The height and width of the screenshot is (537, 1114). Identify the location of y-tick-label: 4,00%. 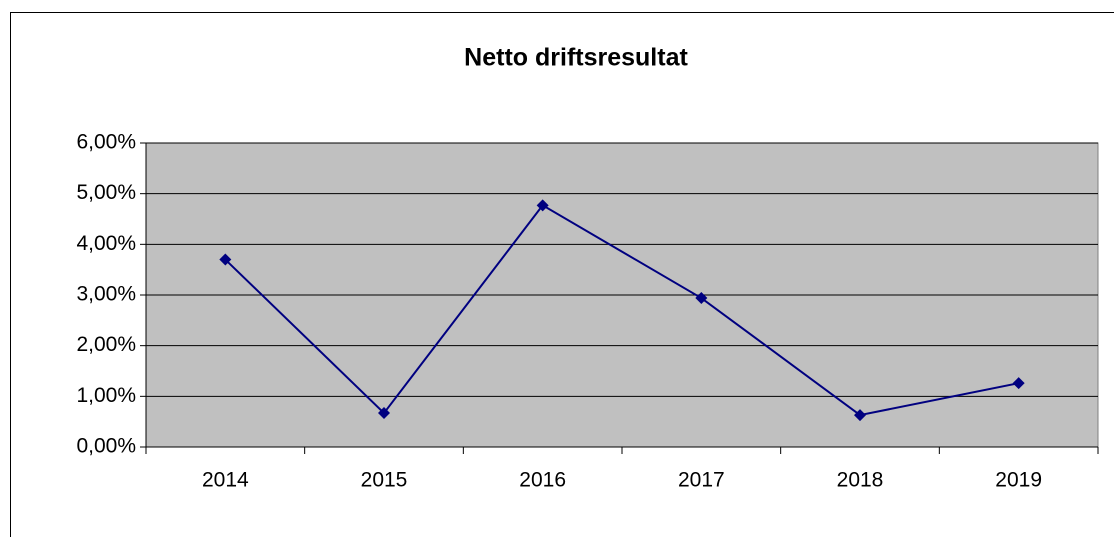
(106, 243).